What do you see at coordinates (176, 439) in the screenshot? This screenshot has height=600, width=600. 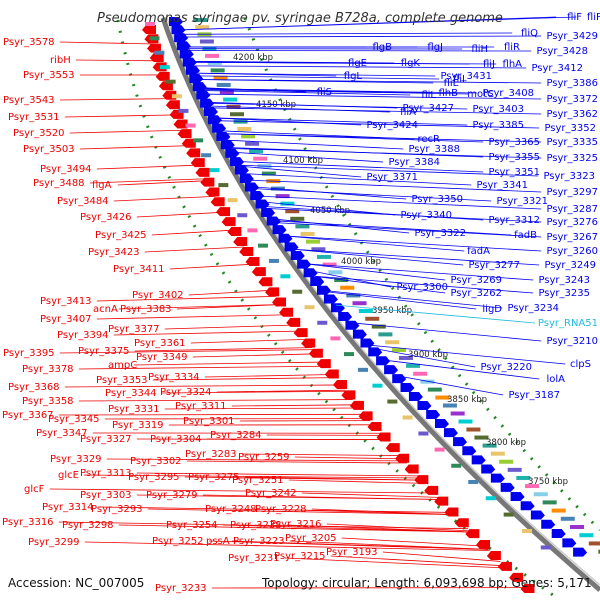 I see `gene-label-left: Psyr_3304` at bounding box center [176, 439].